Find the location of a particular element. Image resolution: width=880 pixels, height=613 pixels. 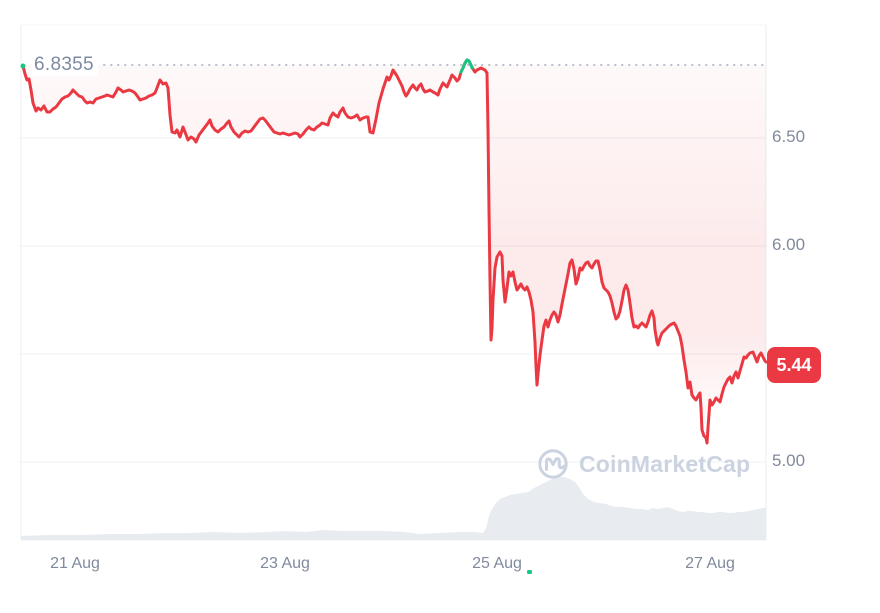

price-line-peak-green-segment is located at coordinates (466, 66).